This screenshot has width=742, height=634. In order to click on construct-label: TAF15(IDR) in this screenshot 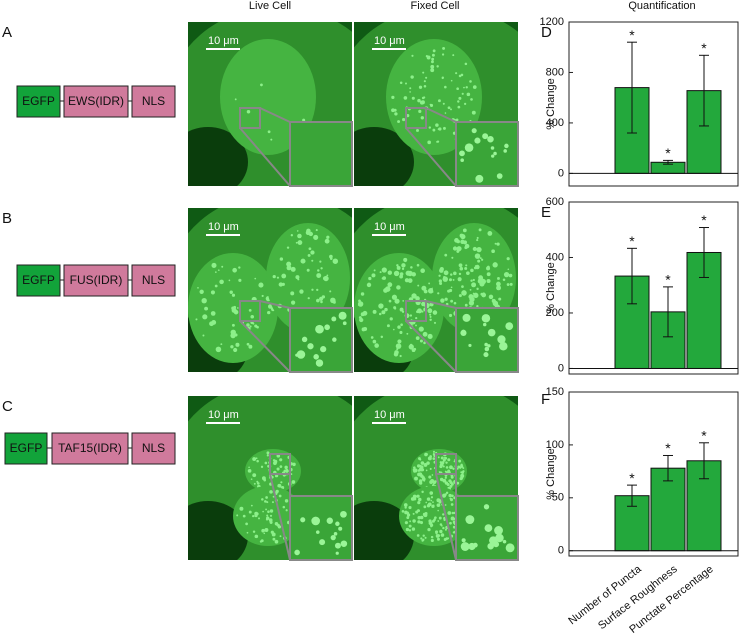, I will do `click(90, 448)`.